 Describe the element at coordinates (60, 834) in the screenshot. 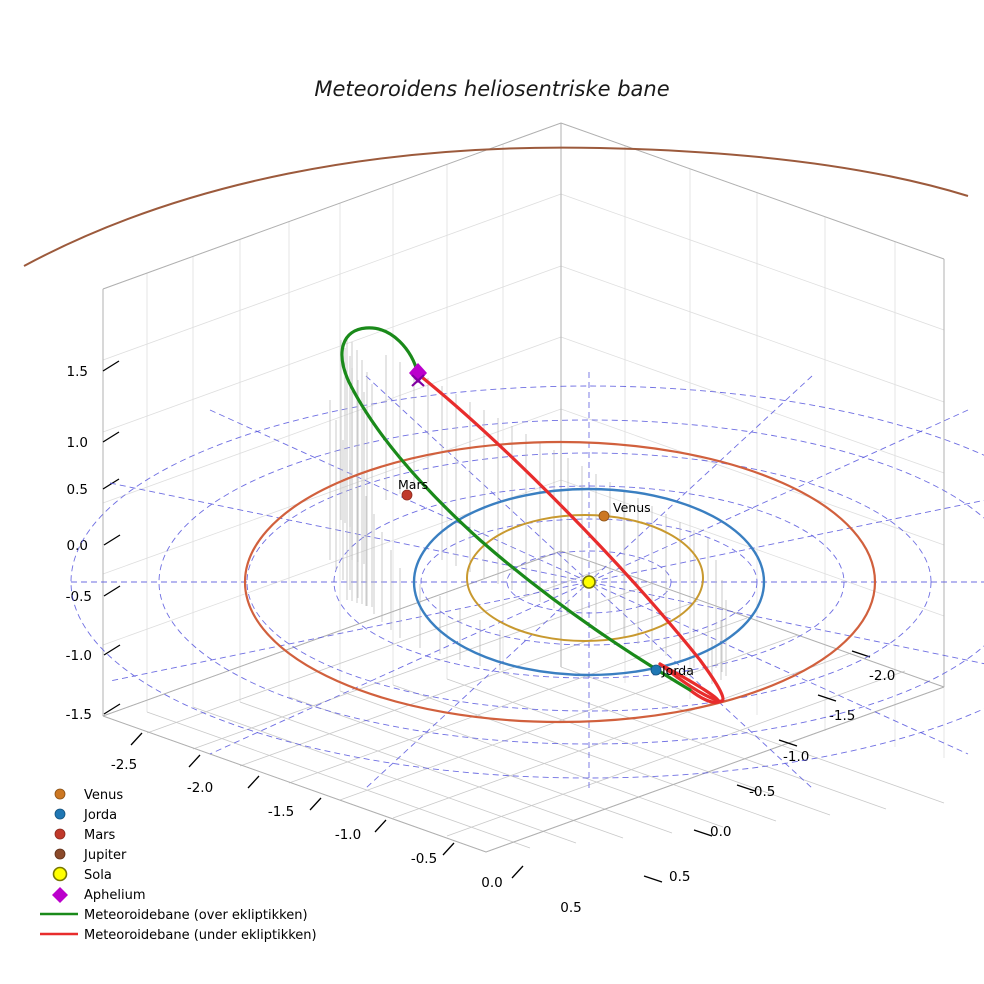

I see `legend-mars-circle-icon` at that location.